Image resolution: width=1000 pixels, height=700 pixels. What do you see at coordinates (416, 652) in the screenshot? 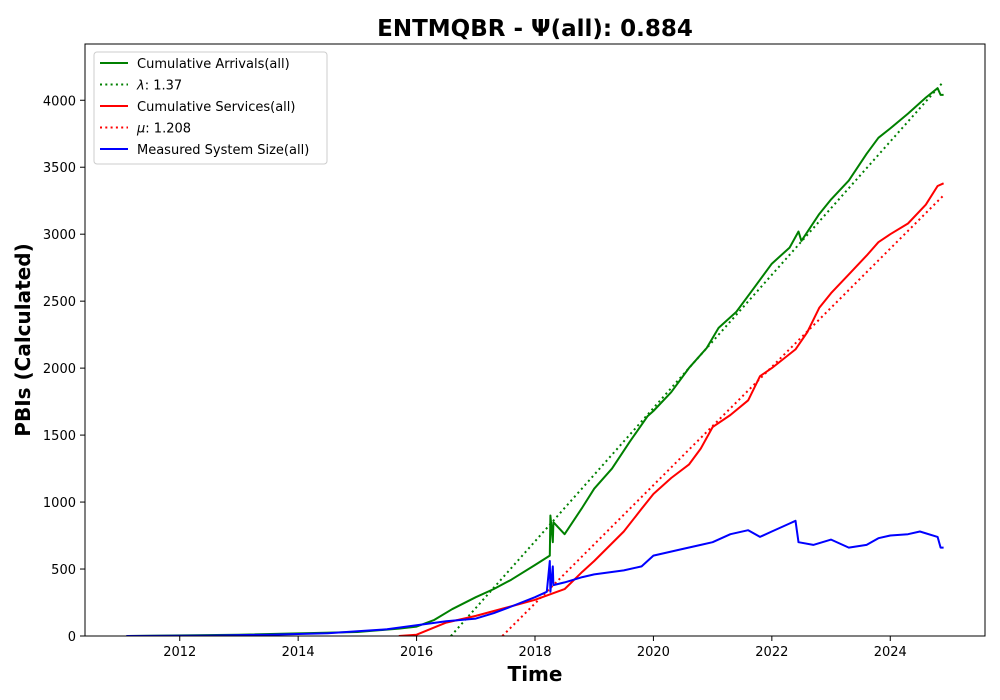
I see `x-tick-label: 2016` at bounding box center [416, 652].